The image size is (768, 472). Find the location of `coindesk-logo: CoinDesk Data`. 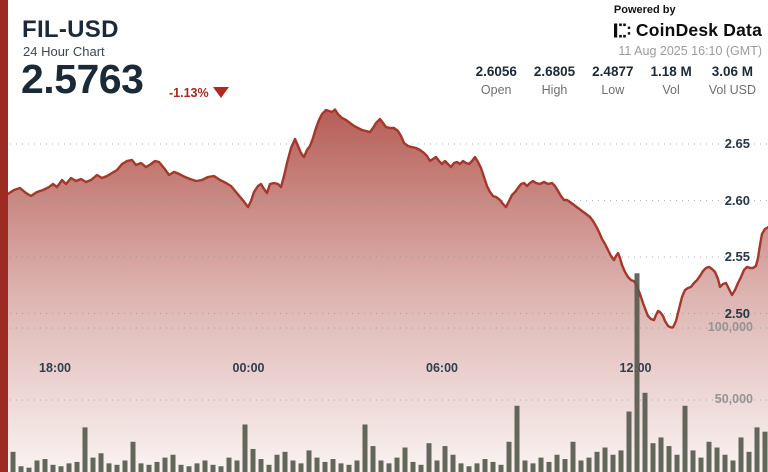

coindesk-logo: CoinDesk Data is located at coordinates (687, 30).